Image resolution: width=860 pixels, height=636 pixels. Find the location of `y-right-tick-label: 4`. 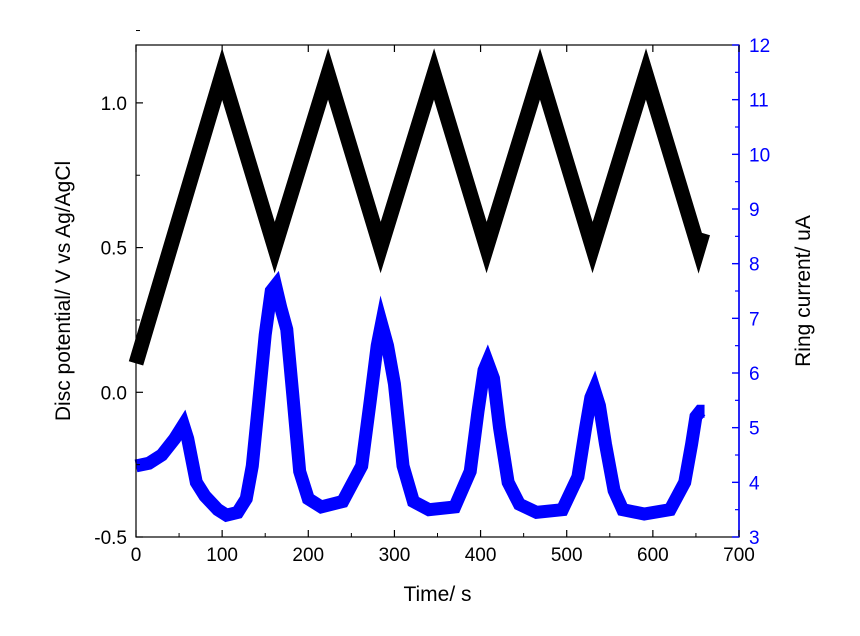

y-right-tick-label: 4 is located at coordinates (754, 483).